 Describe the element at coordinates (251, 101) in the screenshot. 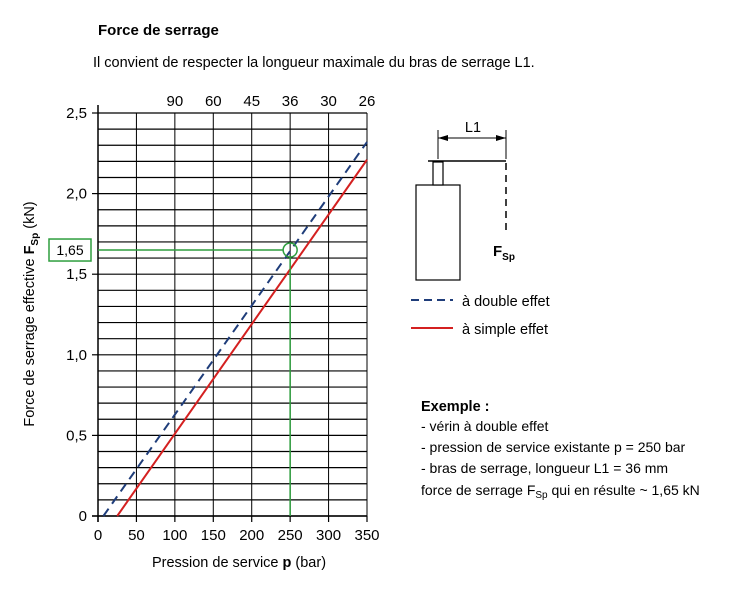

I see `top-axis-tick-label: 45` at that location.